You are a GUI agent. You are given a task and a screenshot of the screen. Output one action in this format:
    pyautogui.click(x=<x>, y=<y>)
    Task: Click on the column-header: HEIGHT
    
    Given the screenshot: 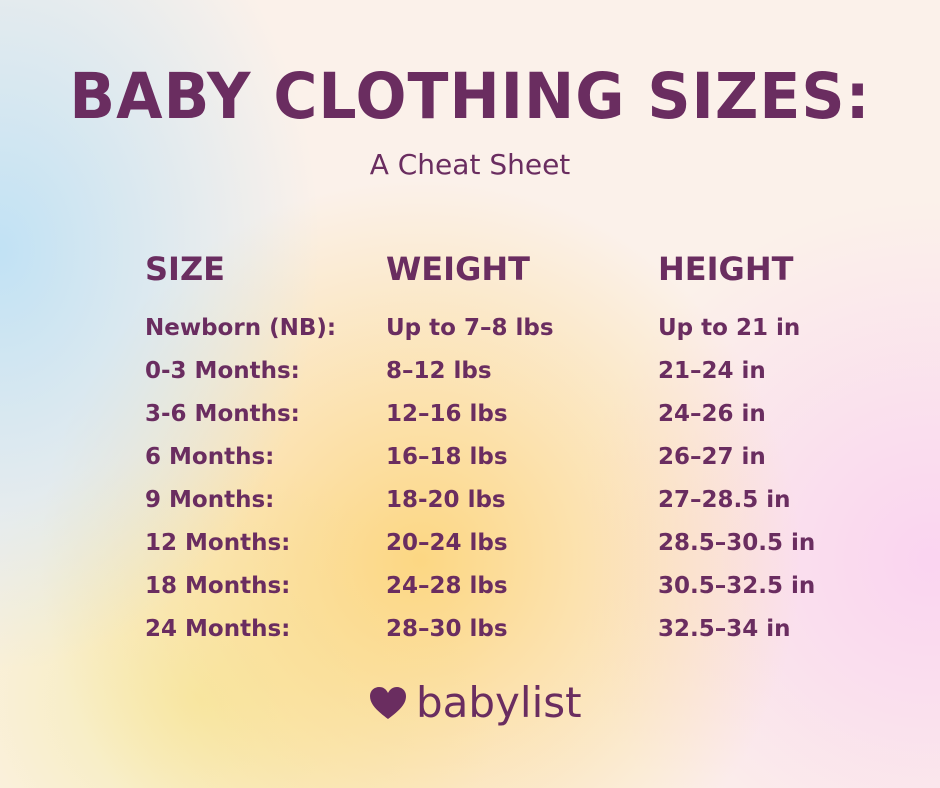 What is the action you would take?
    pyautogui.click(x=726, y=269)
    